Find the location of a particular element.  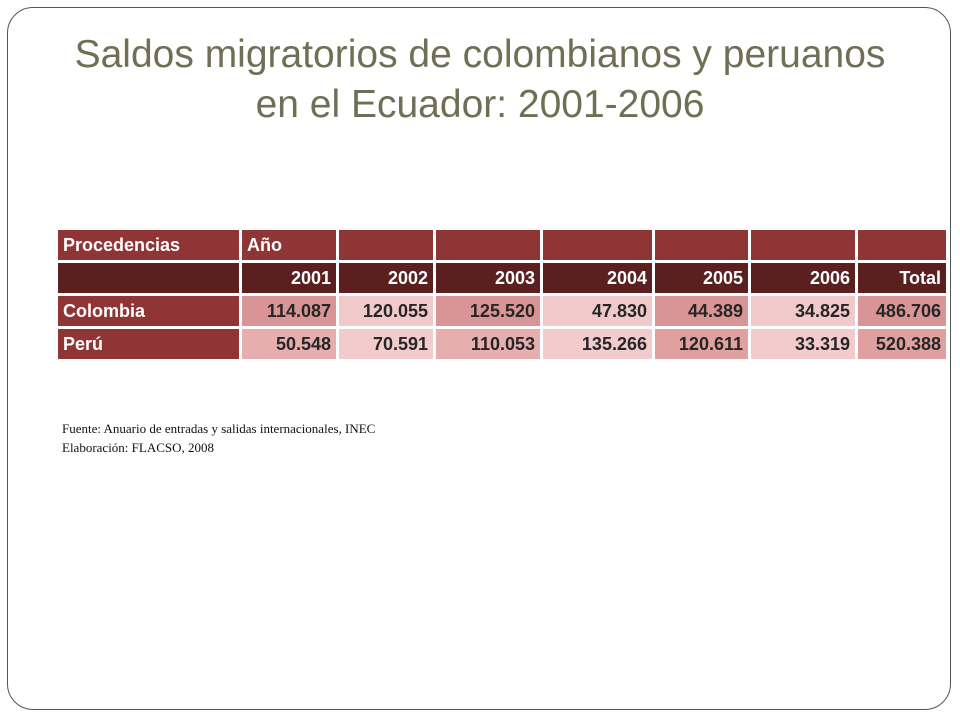

table-cell: 120.055 is located at coordinates (386, 311).